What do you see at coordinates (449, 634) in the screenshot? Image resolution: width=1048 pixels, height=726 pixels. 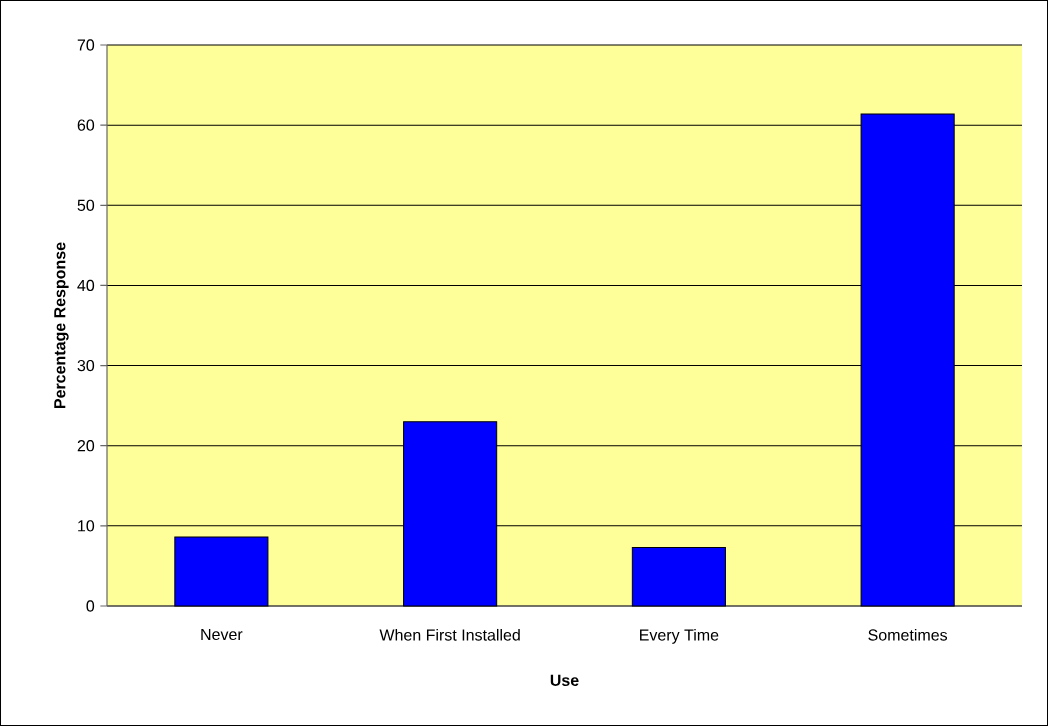 I see `x-tick-label: When First Installed` at bounding box center [449, 634].